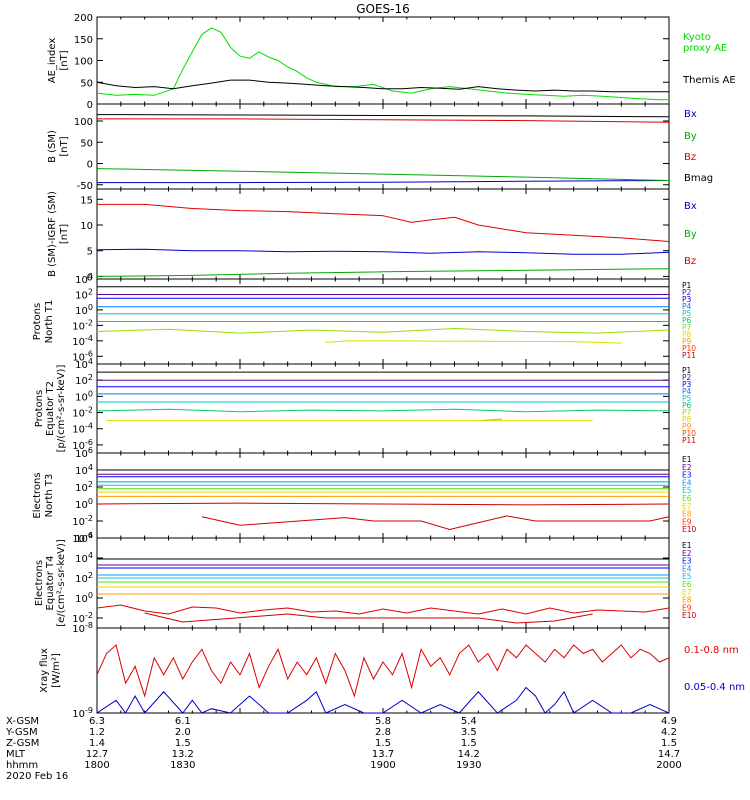 This screenshot has width=750, height=800. I want to click on y-axis-label: Electrons, so click(39, 583).